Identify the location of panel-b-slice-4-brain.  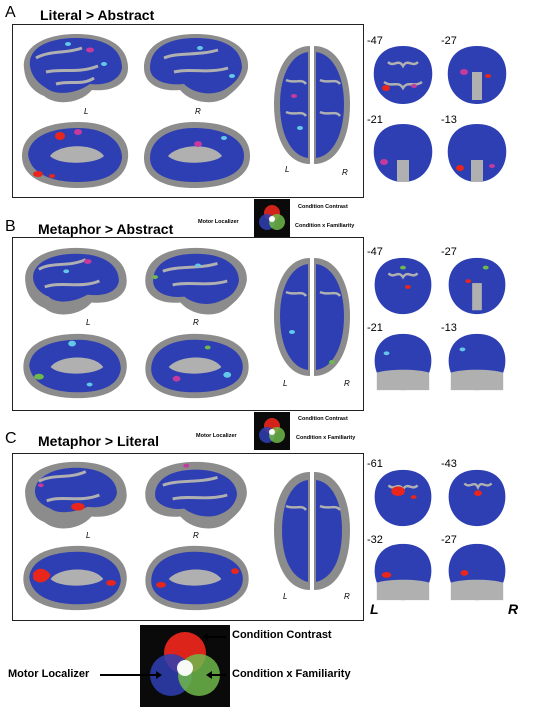
(477, 362).